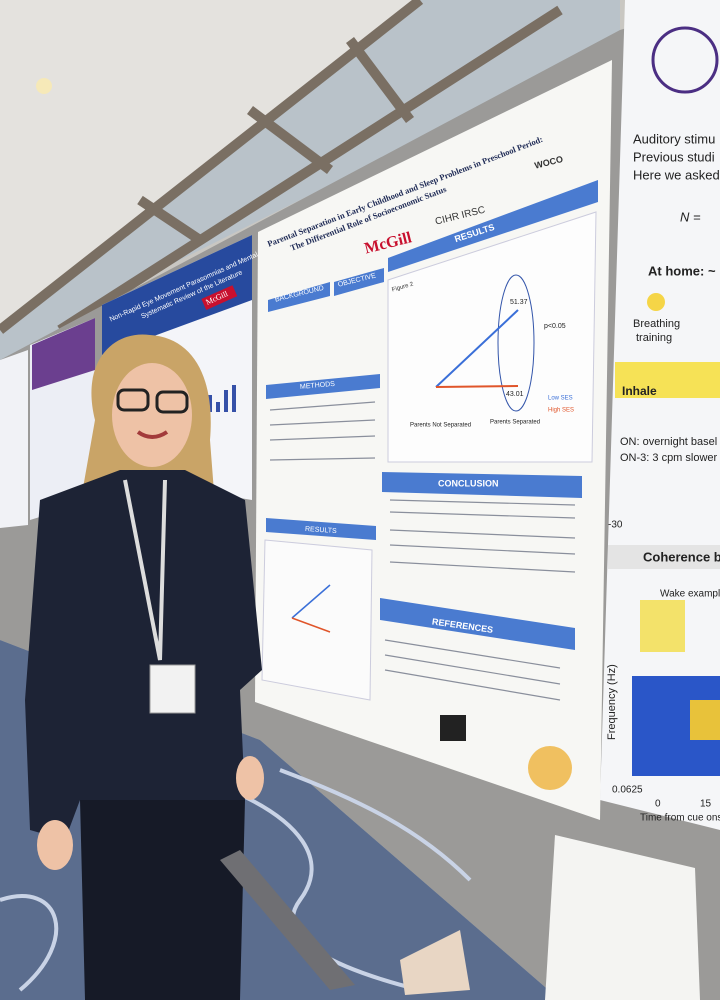 The image size is (720, 1000). What do you see at coordinates (674, 138) in the screenshot?
I see `intro-line: Auditory stimu` at bounding box center [674, 138].